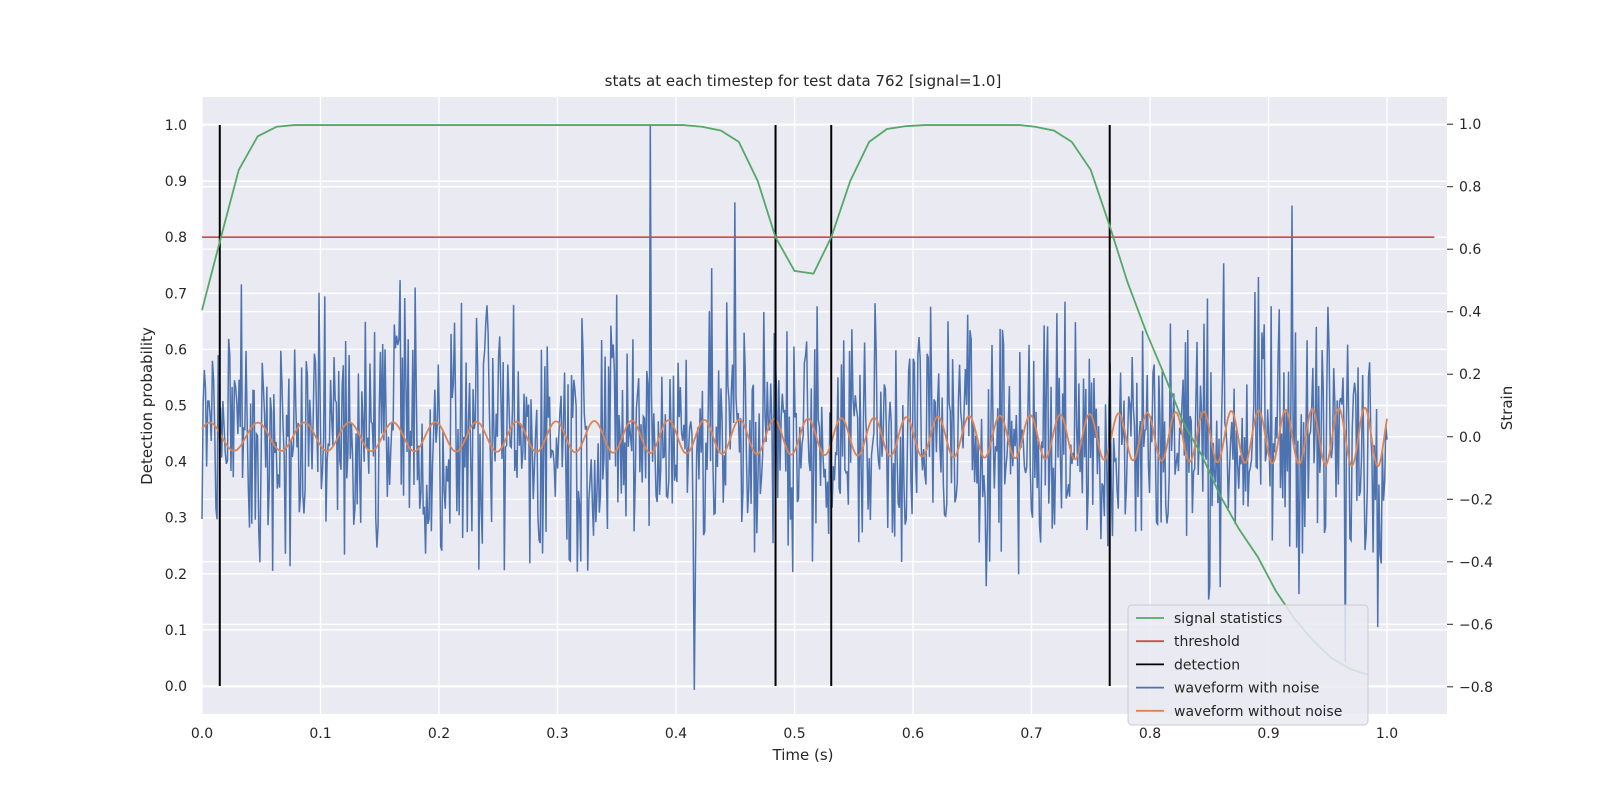 This screenshot has width=1600, height=800. Describe the element at coordinates (1031, 734) in the screenshot. I see `x-tick-label: 0.7` at that location.